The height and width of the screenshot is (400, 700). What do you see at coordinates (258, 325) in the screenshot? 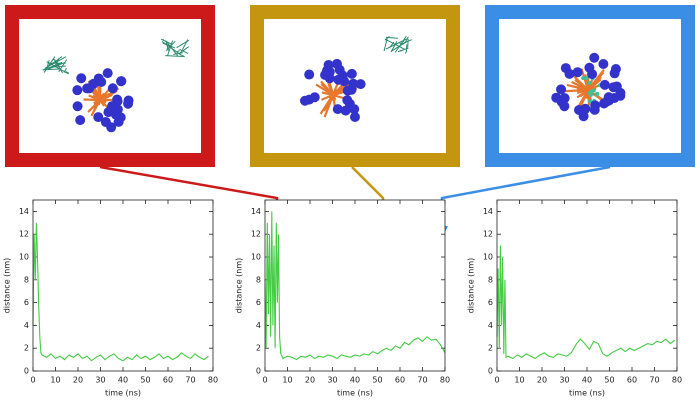
I see `y-tick-label: 4` at bounding box center [258, 325].